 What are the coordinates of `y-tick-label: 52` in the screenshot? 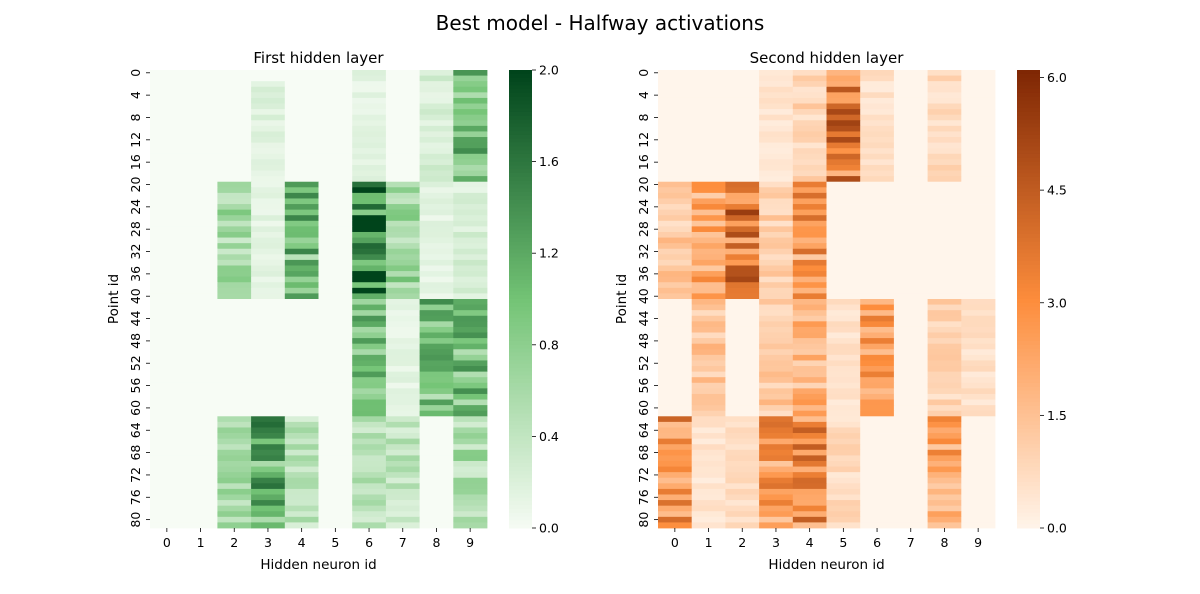 It's located at (643, 363).